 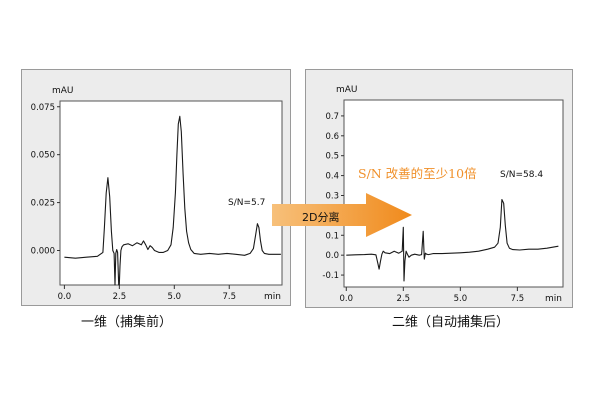 What do you see at coordinates (451, 322) in the screenshot?
I see `chart-right-caption: 二维（自动捕集后）` at bounding box center [451, 322].